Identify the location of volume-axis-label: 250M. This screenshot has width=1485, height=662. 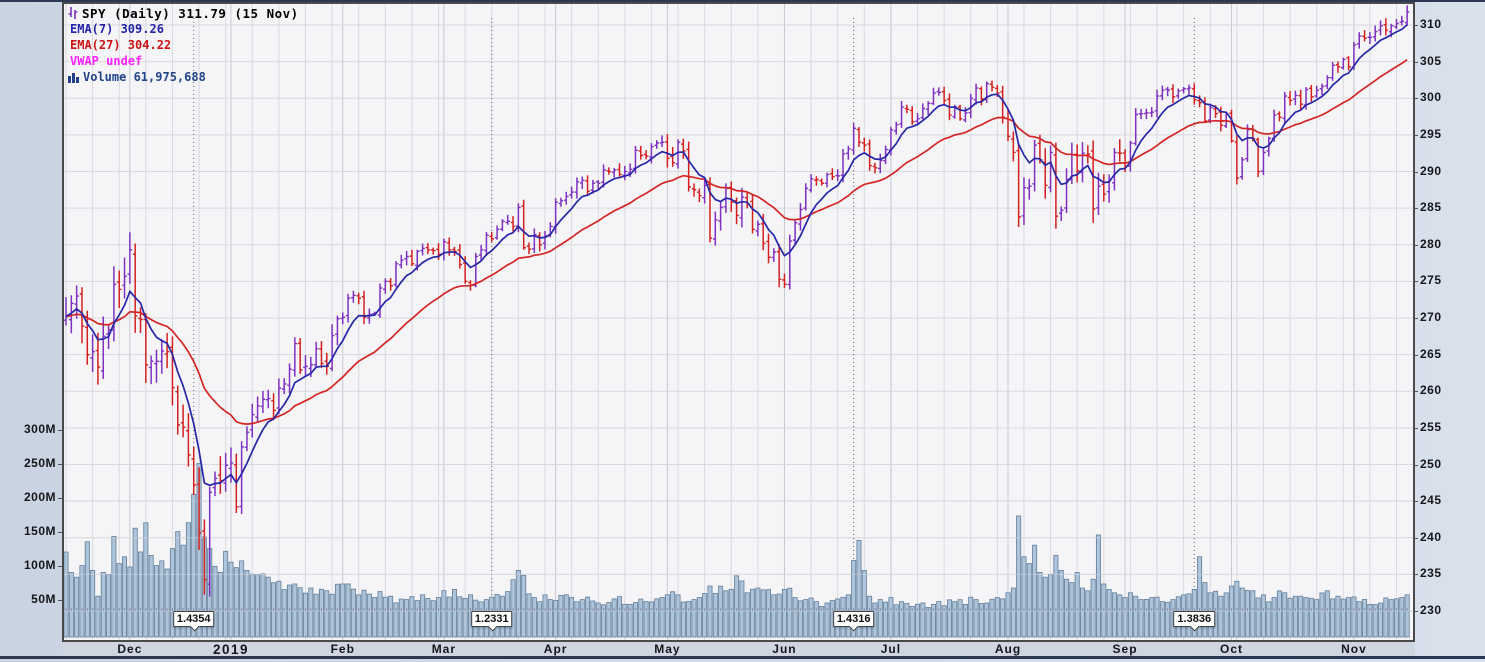
(39, 463).